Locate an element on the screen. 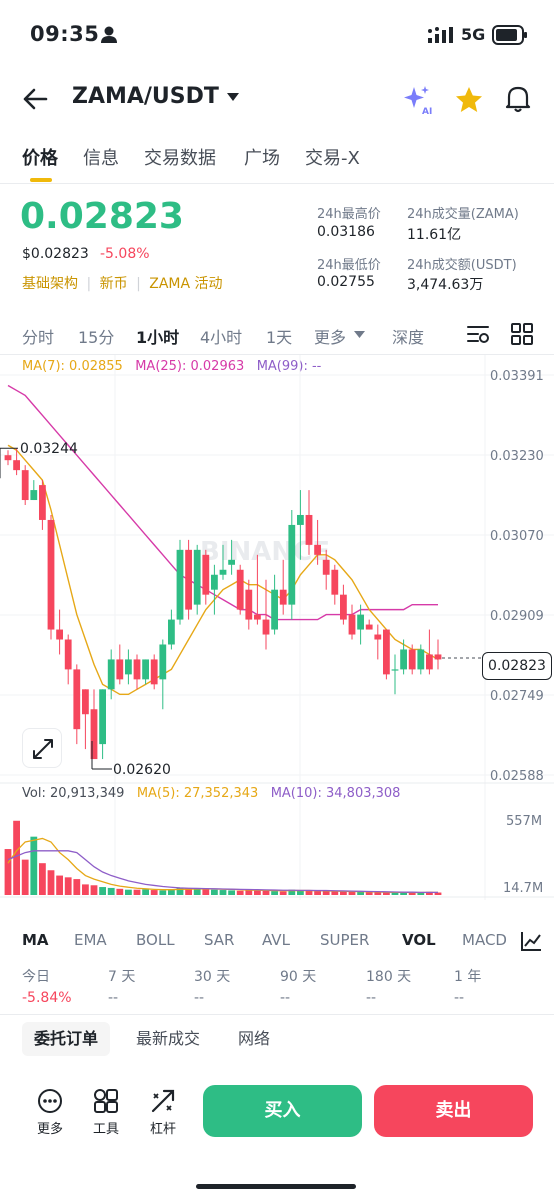 Image resolution: width=554 pixels, height=1199 pixels. more-caret-icon is located at coordinates (359, 335).